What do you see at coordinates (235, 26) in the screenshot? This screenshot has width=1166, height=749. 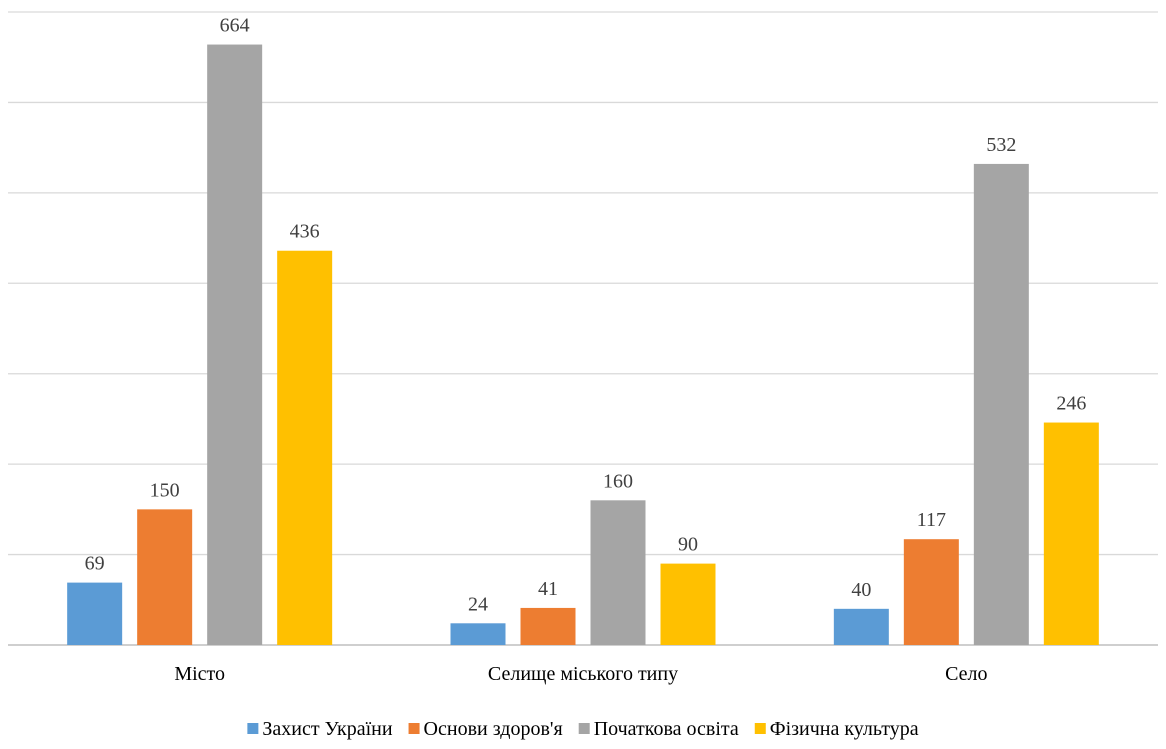 I see `data-label: 664` at bounding box center [235, 26].